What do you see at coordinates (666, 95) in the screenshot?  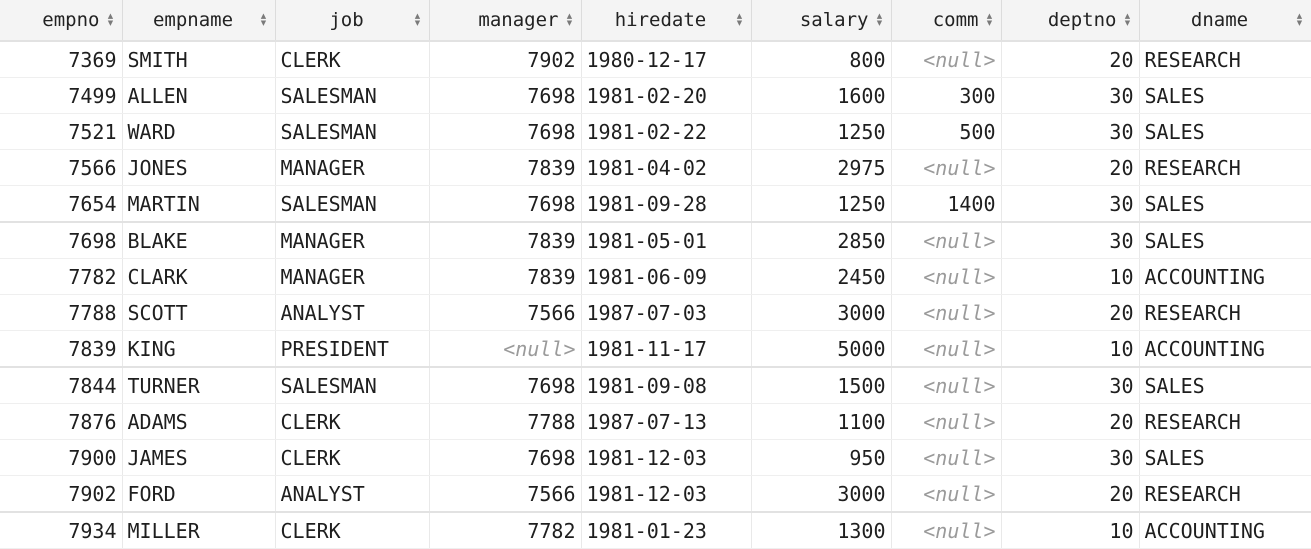 I see `cell-hiredate: 1981-02-20` at bounding box center [666, 95].